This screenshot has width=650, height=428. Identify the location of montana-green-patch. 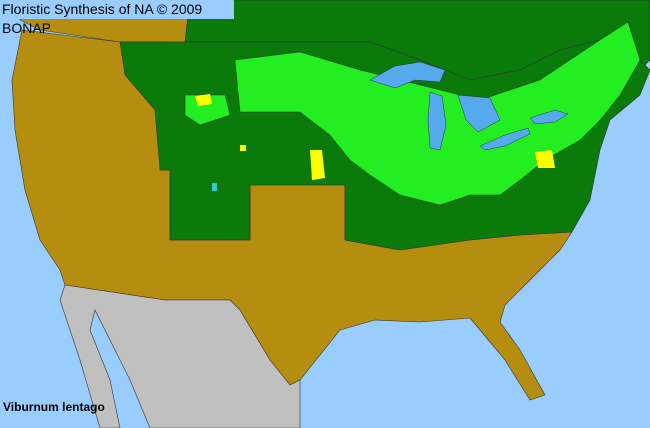
(207, 110).